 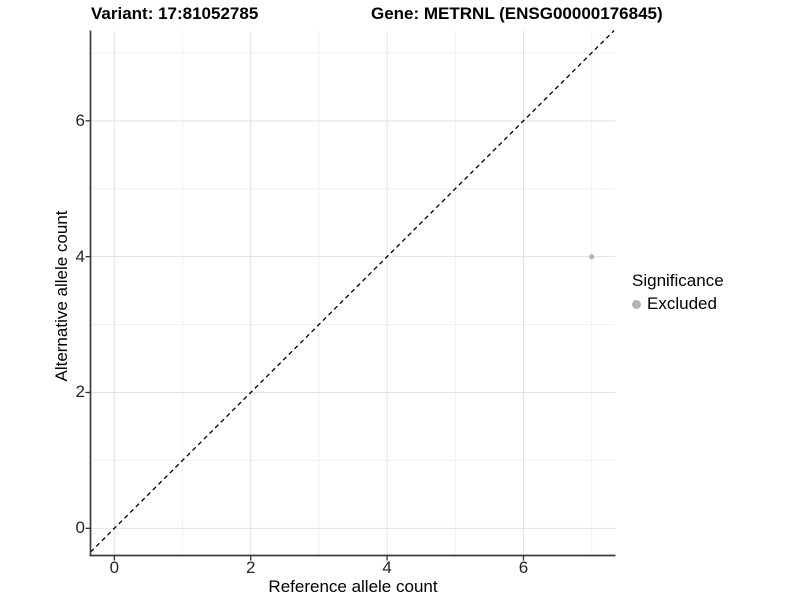 What do you see at coordinates (517, 13) in the screenshot?
I see `plot-title-gene: Gene: METRNL (ENSG00000176845)` at bounding box center [517, 13].